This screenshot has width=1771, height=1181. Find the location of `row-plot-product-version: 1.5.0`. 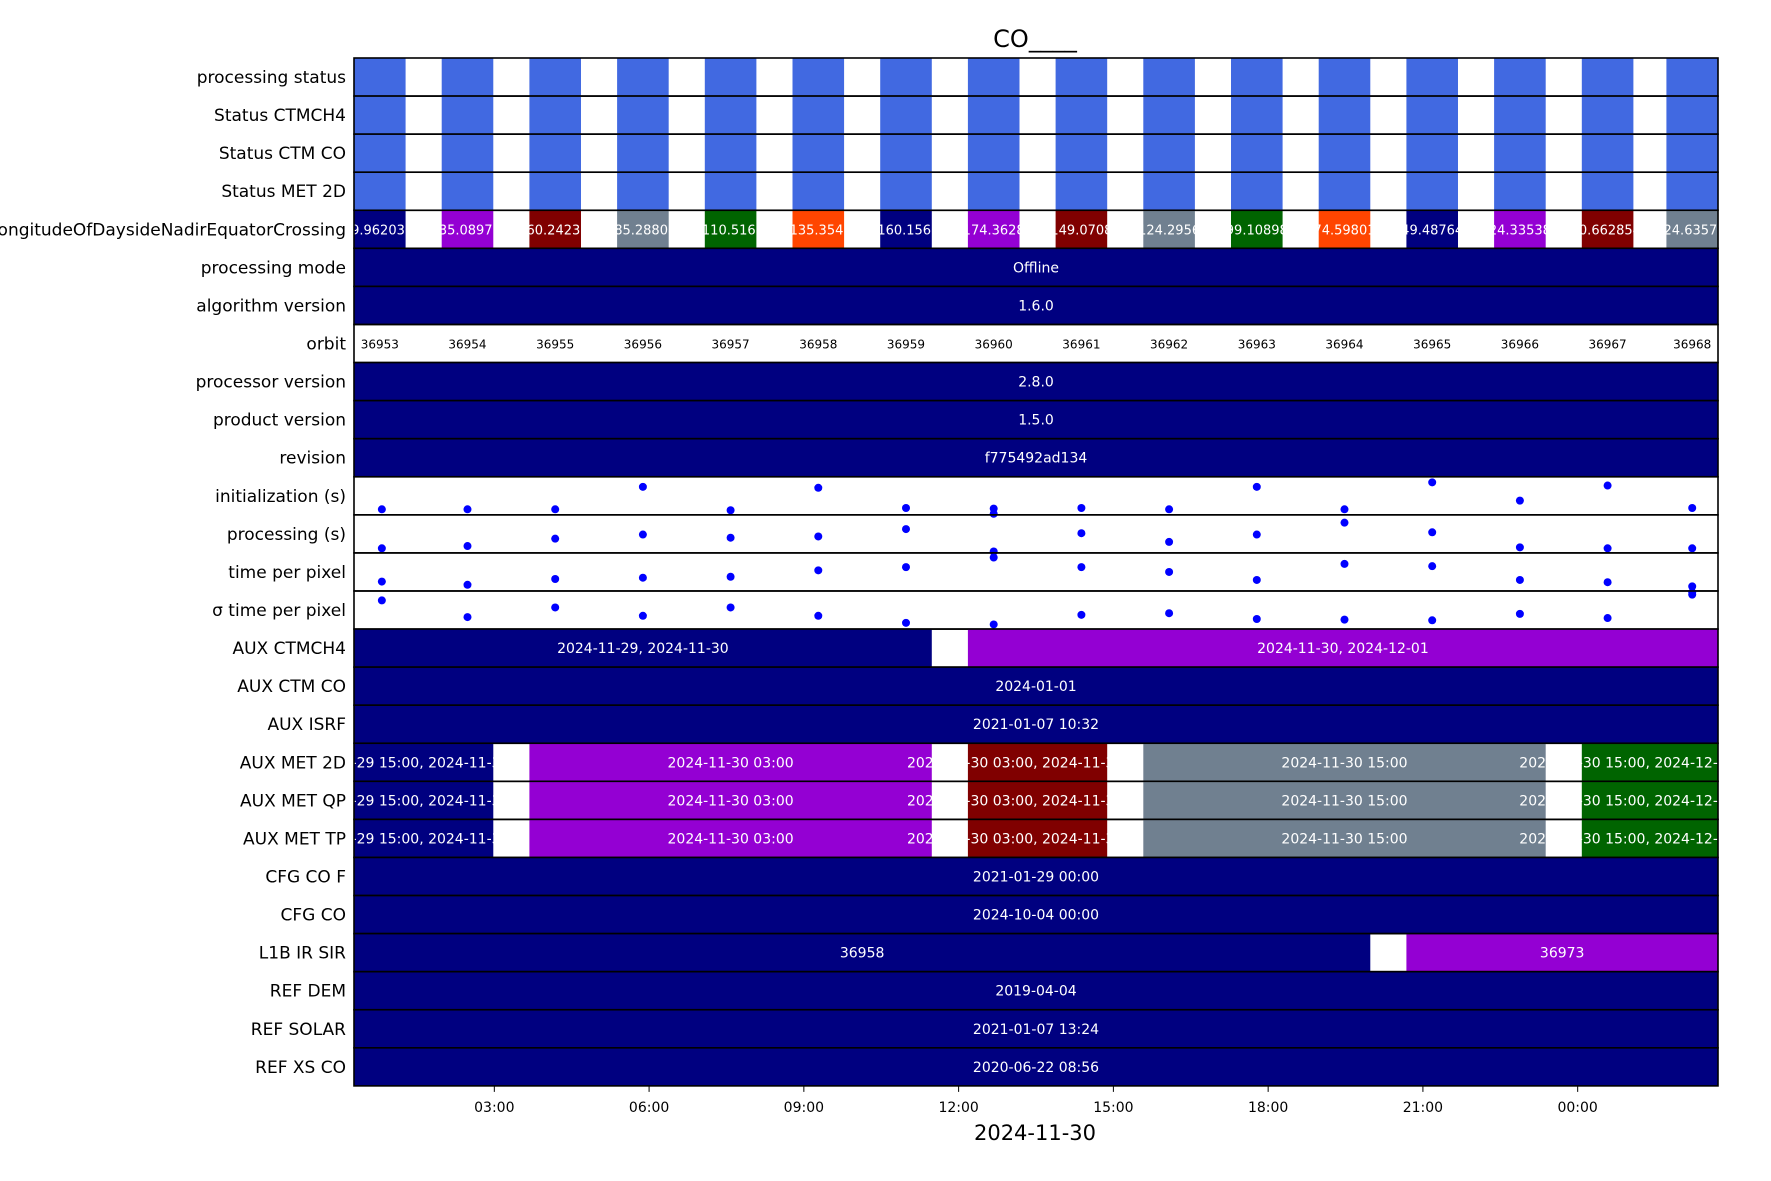

row-plot-product-version: 1.5.0 is located at coordinates (1036, 419).